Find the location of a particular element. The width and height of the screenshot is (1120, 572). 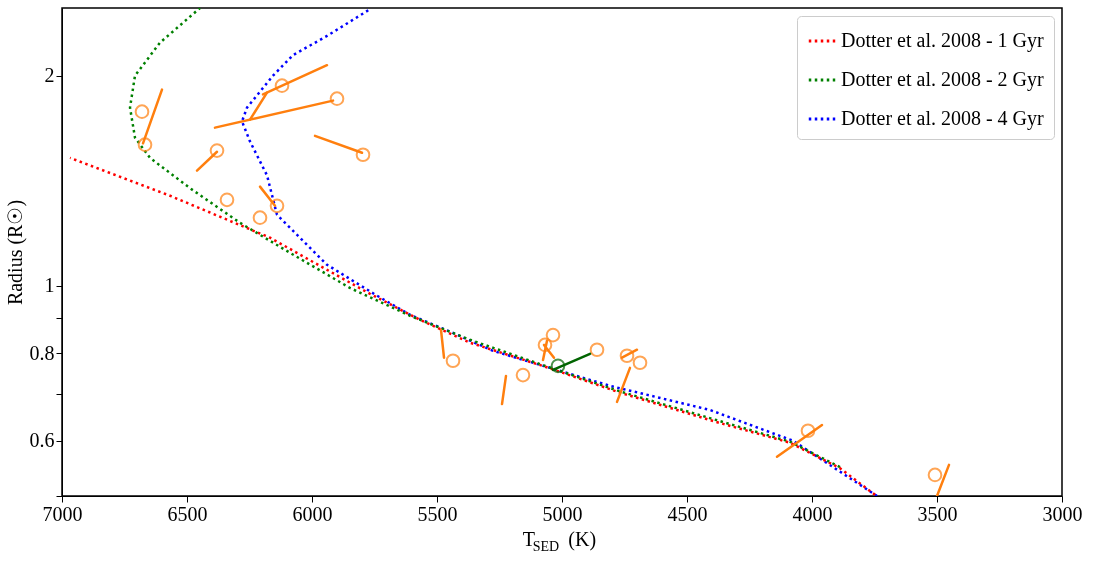

x-tick-label: 4500 is located at coordinates (687, 513).